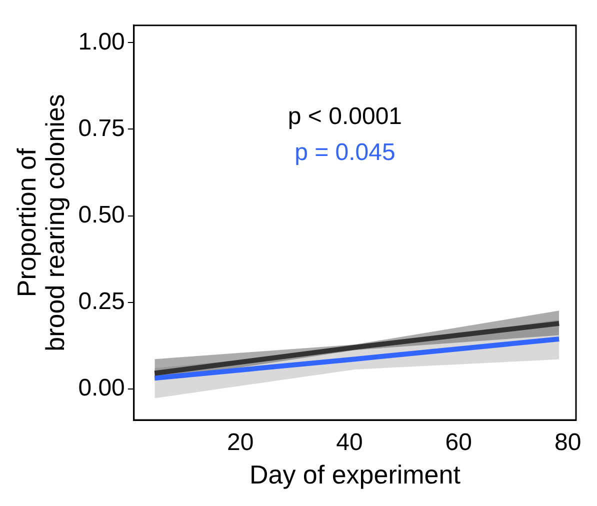  I want to click on y-tick-label: 0.00, so click(101, 388).